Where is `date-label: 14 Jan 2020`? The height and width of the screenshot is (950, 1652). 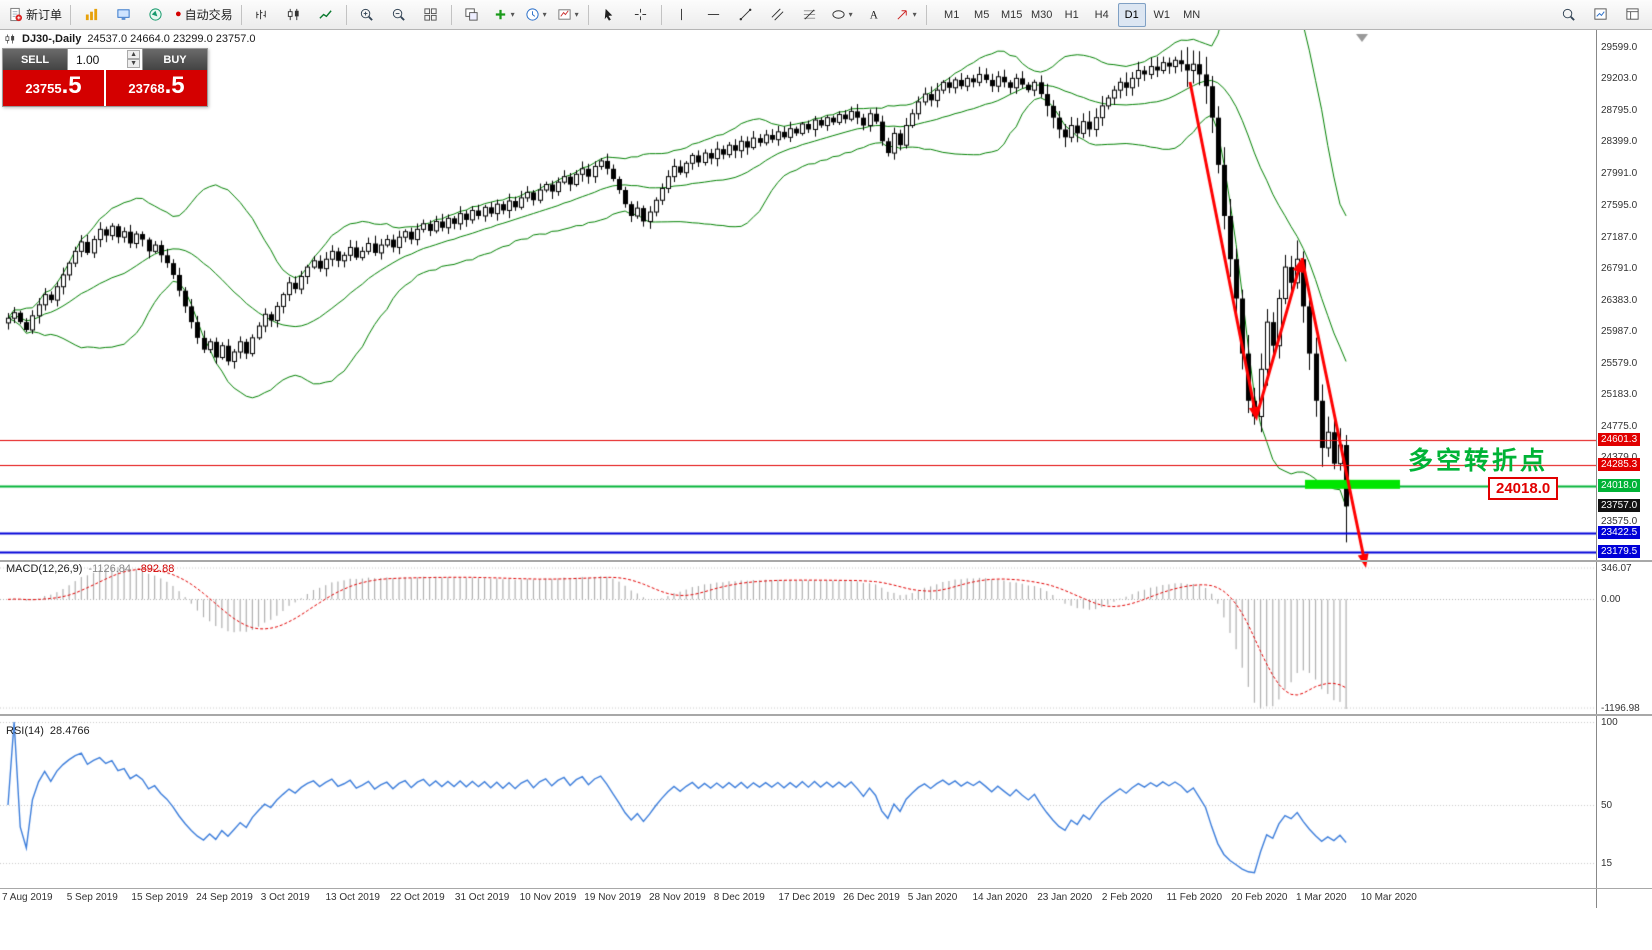 date-label: 14 Jan 2020 is located at coordinates (1000, 897).